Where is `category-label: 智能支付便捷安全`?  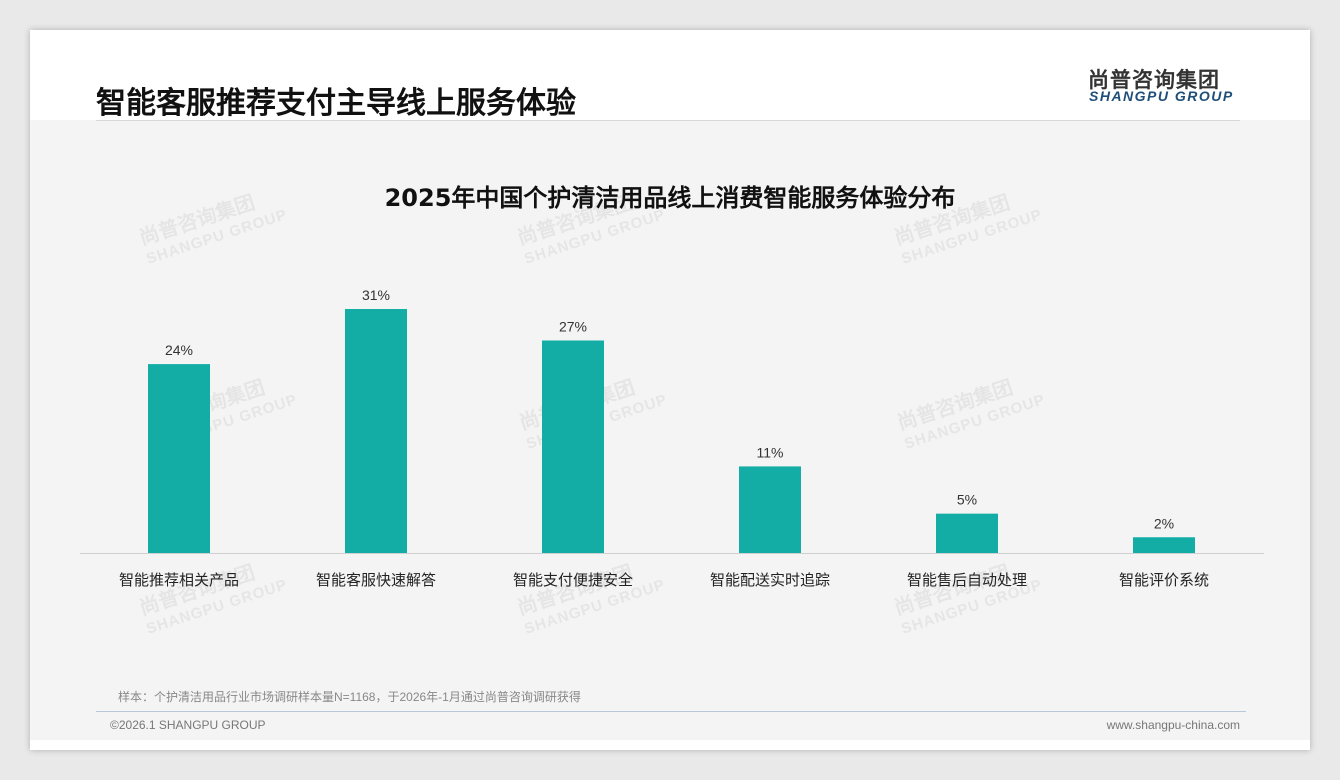
category-label: 智能支付便捷安全 is located at coordinates (573, 580).